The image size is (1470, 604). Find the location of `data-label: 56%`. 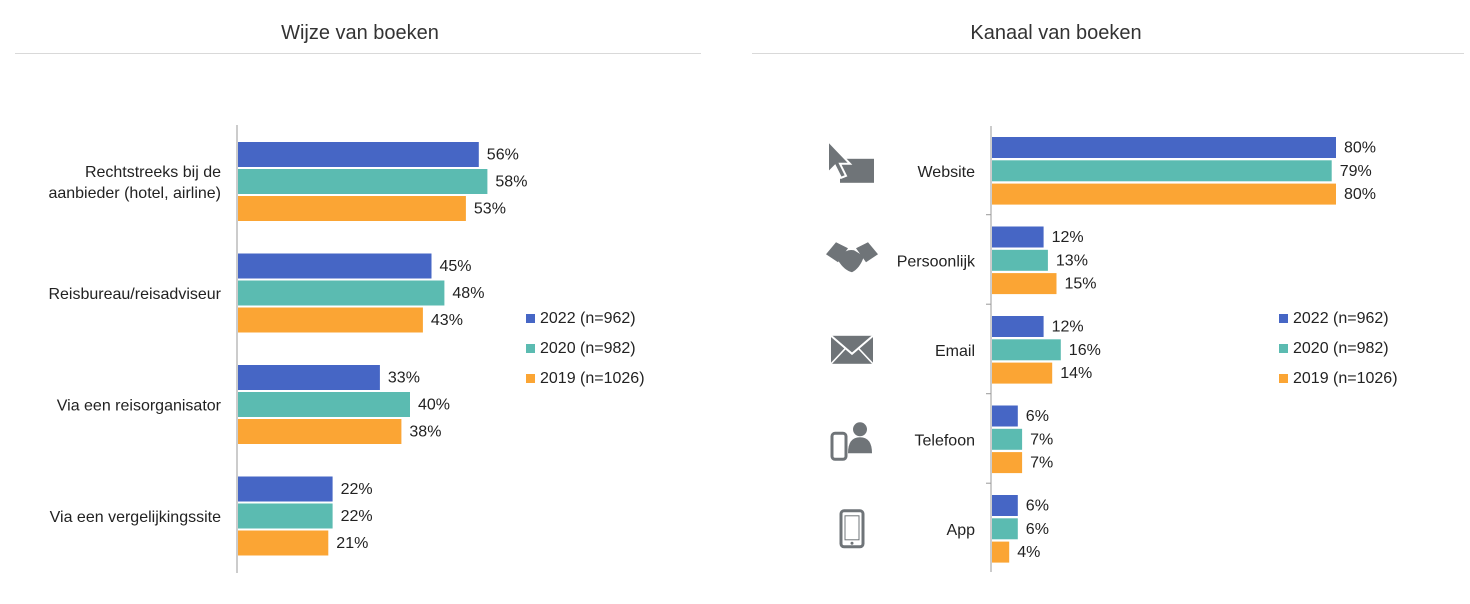

data-label: 56% is located at coordinates (503, 155).